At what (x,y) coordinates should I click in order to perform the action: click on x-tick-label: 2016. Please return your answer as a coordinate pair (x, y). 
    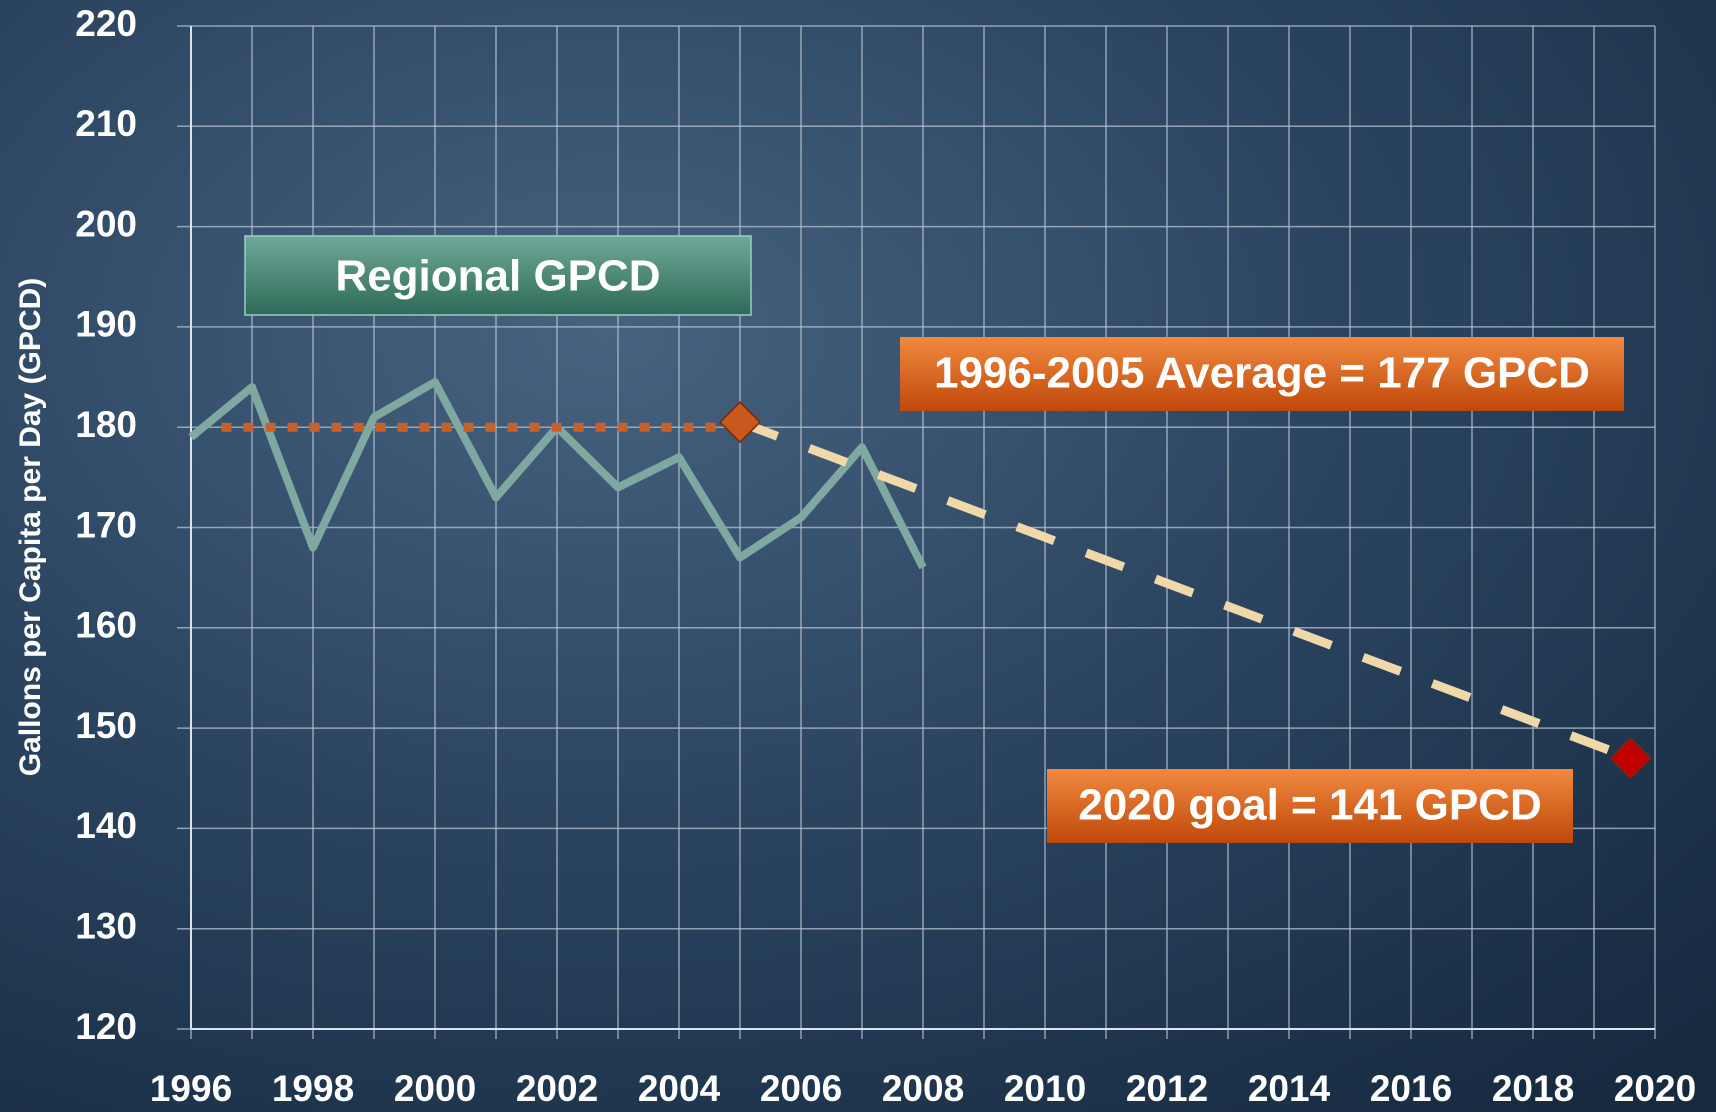
    Looking at the image, I should click on (1411, 1088).